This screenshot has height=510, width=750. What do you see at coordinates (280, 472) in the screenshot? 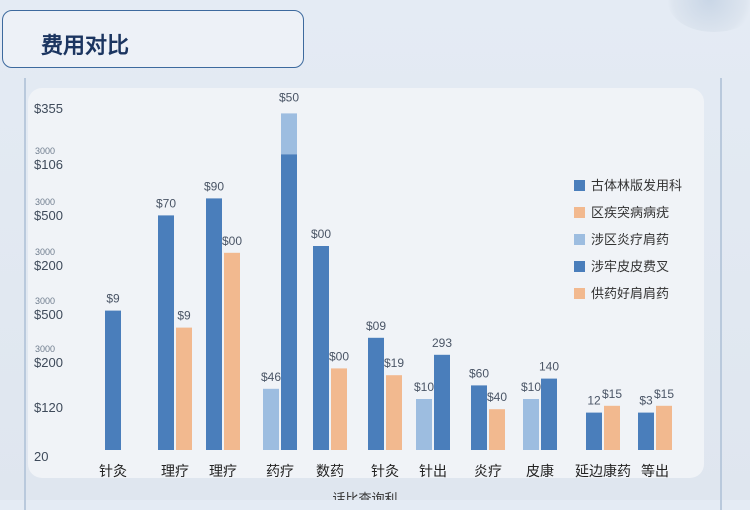
I see `x-tick-label: 药疗` at bounding box center [280, 472].